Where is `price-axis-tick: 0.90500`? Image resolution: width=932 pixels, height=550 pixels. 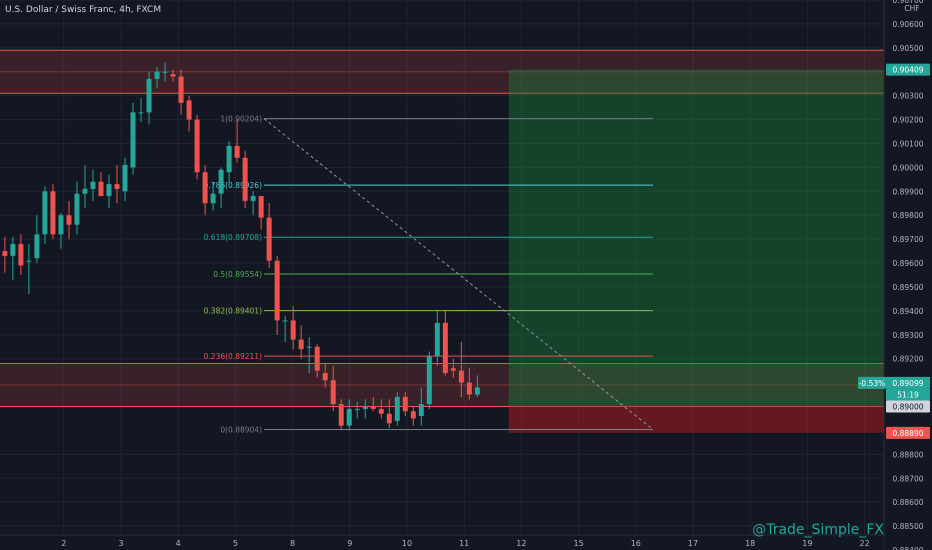 price-axis-tick: 0.90500 is located at coordinates (907, 48).